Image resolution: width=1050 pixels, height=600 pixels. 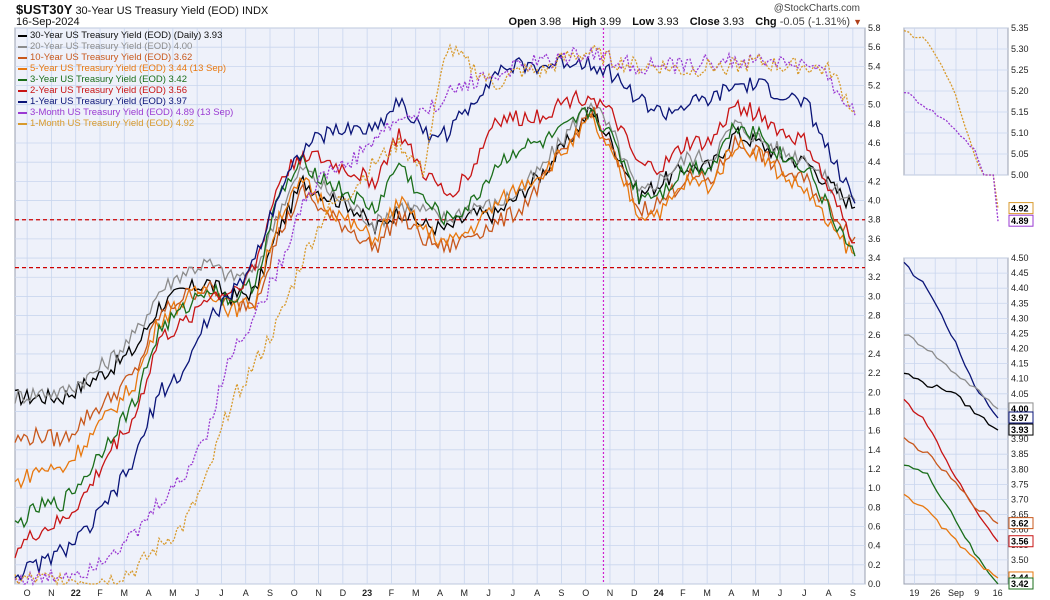 I want to click on low-value: 3.93, so click(x=668, y=22).